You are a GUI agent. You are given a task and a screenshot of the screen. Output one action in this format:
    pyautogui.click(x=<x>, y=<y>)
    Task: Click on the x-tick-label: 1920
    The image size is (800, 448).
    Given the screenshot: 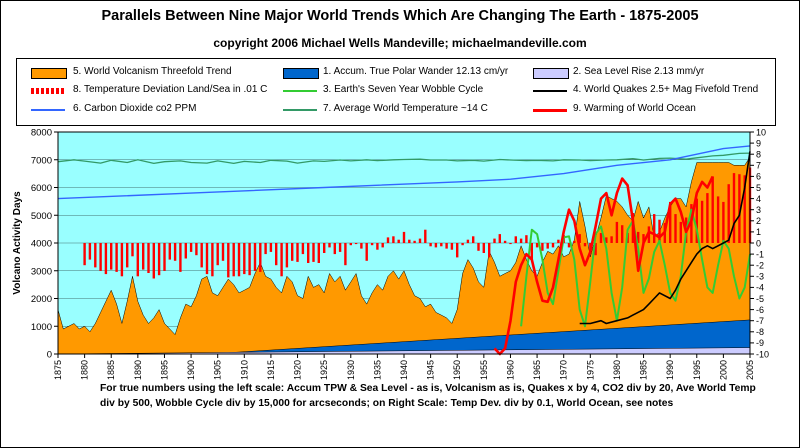 What is the action you would take?
    pyautogui.click(x=298, y=370)
    